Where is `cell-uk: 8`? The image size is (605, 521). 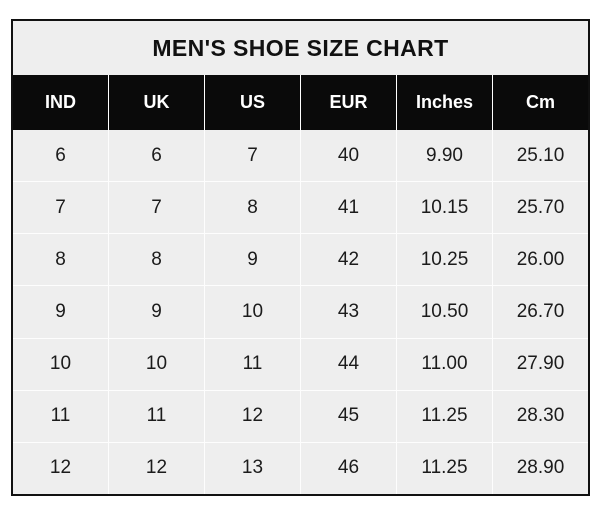 cell-uk: 8 is located at coordinates (157, 260).